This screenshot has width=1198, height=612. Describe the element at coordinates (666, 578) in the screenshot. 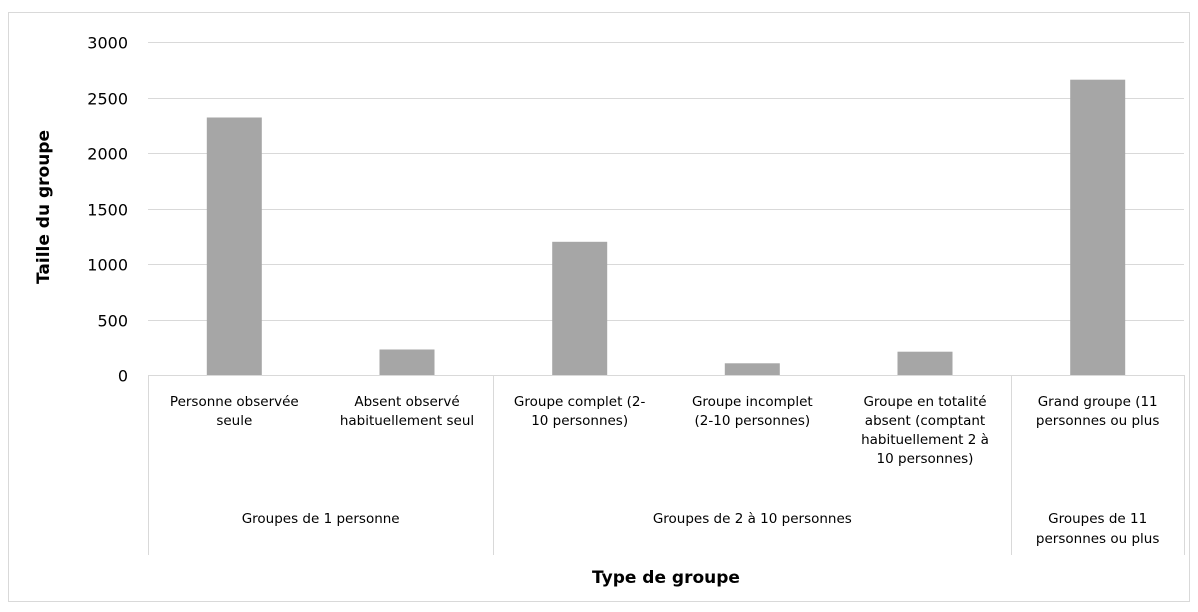

I see `x-axis-title: Type de groupe` at that location.